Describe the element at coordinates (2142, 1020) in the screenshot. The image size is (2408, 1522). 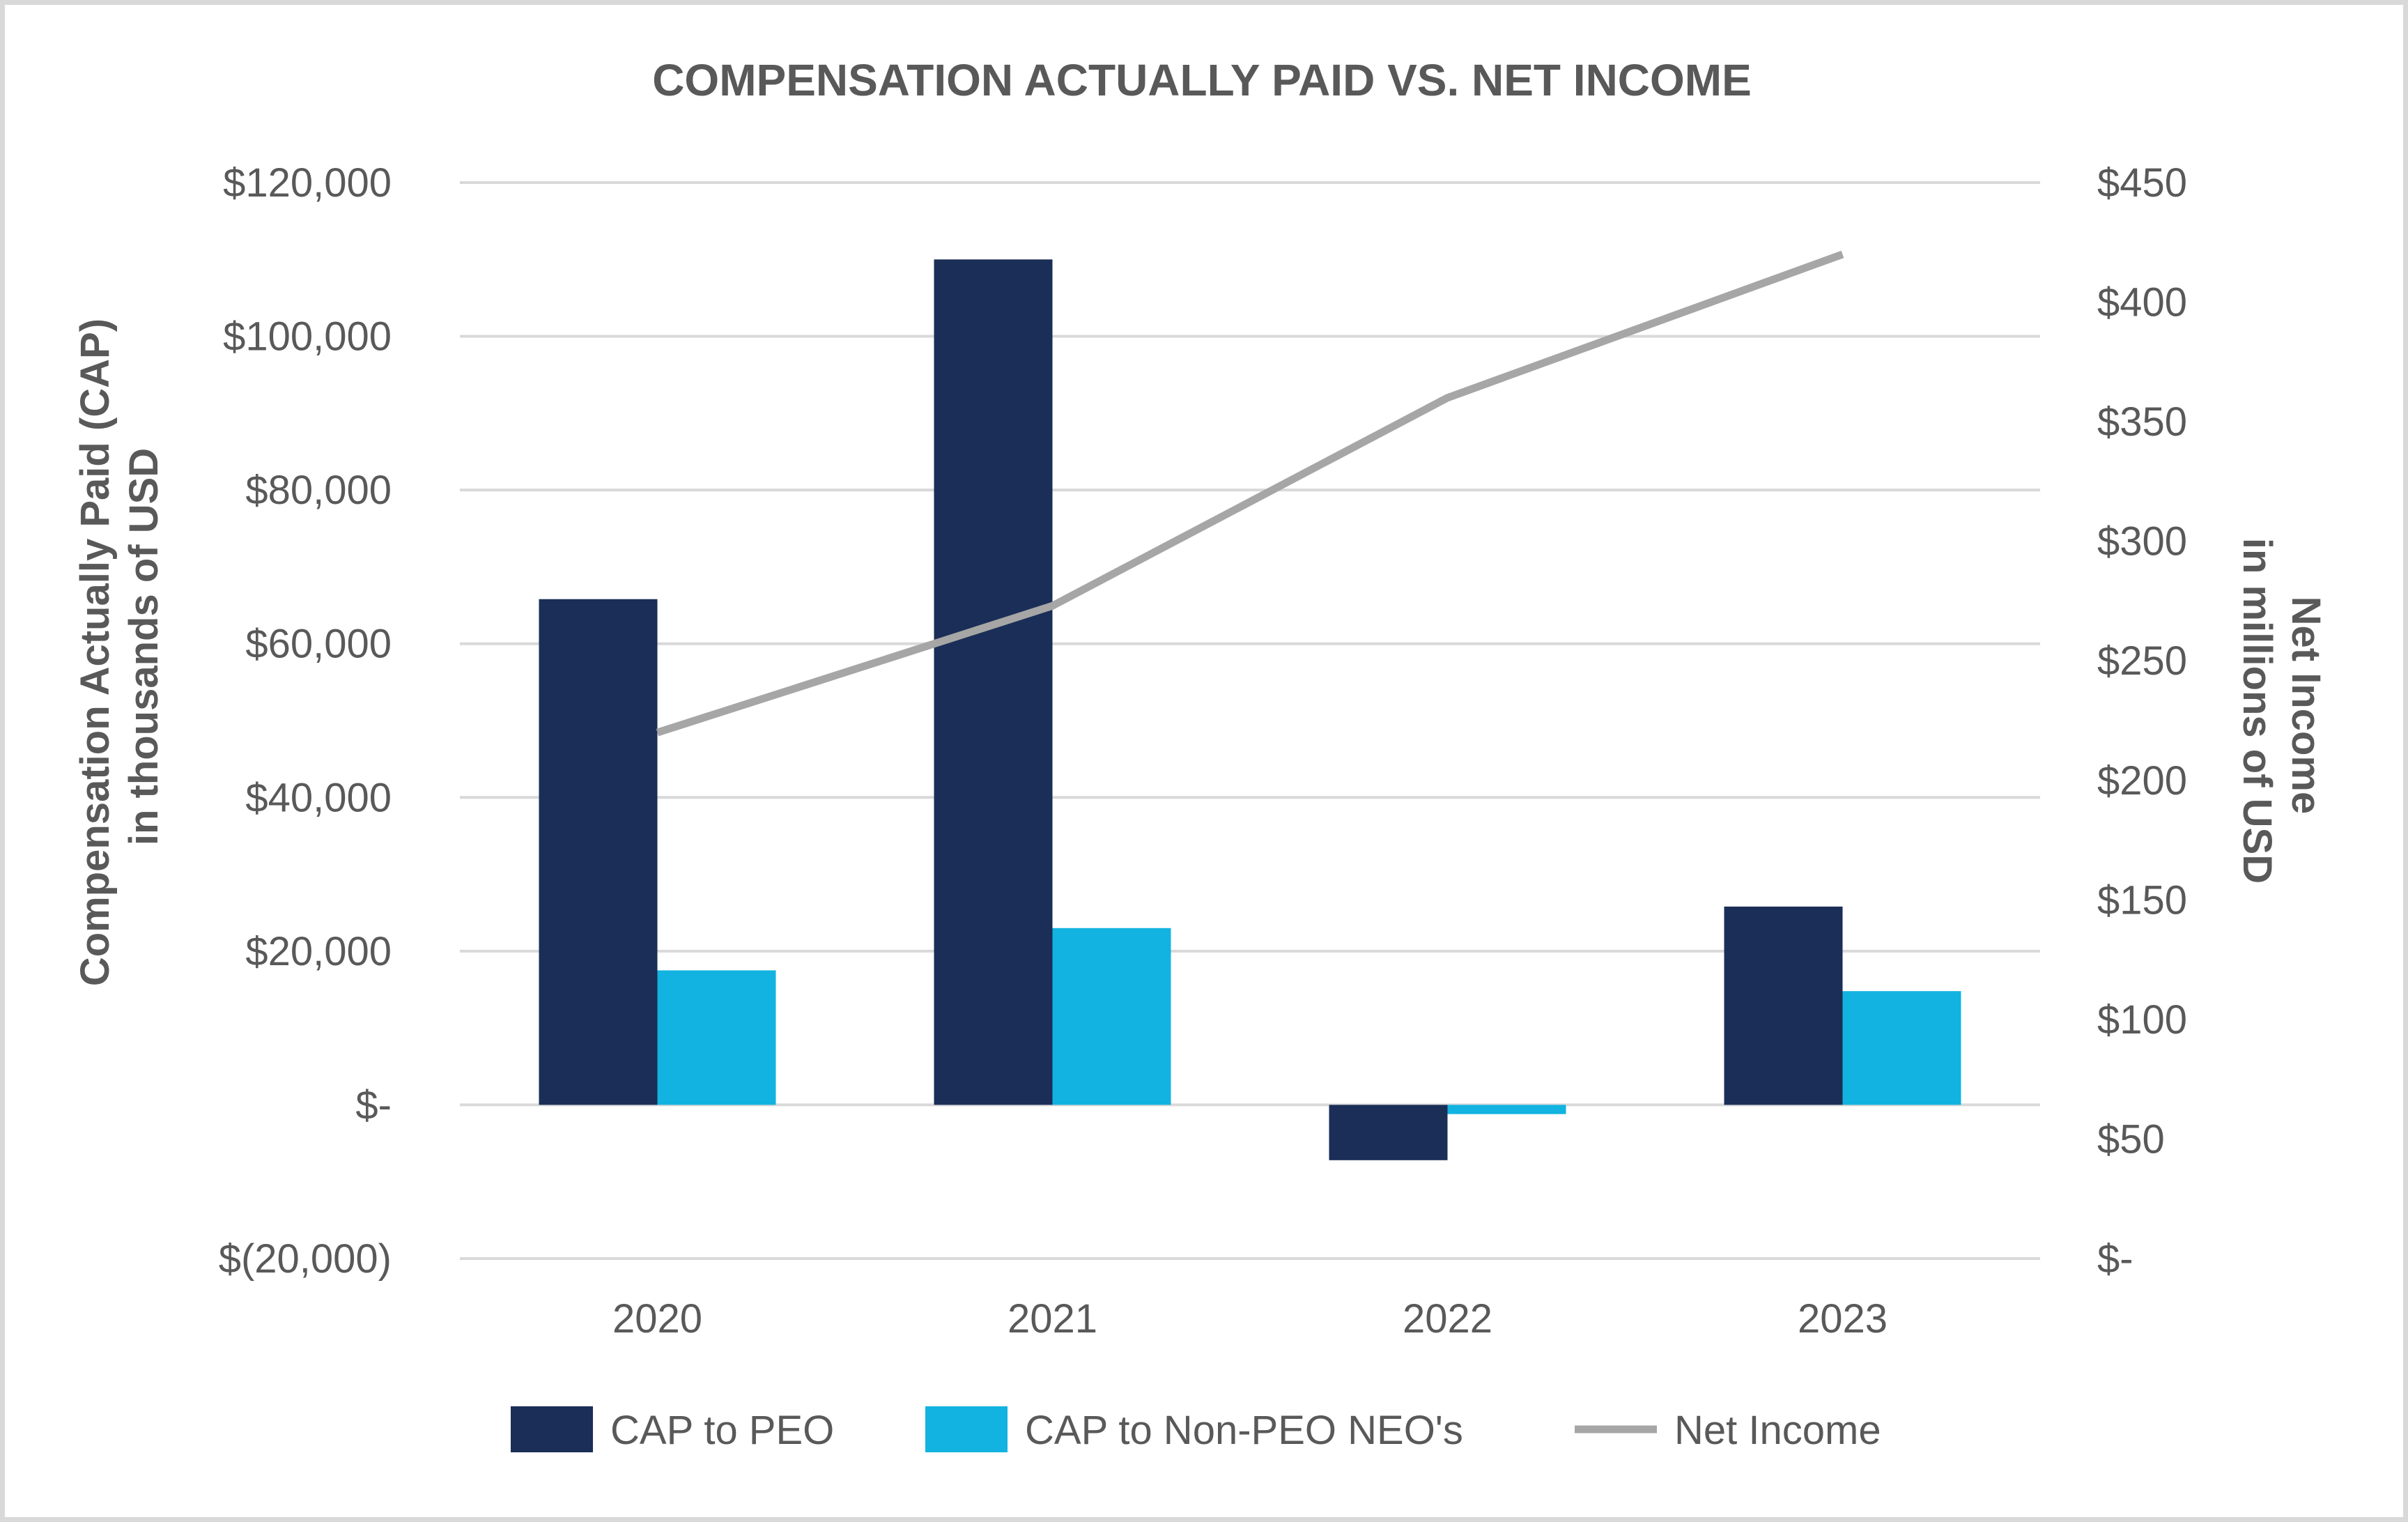
I see `right-axis-tick-label: $100` at that location.